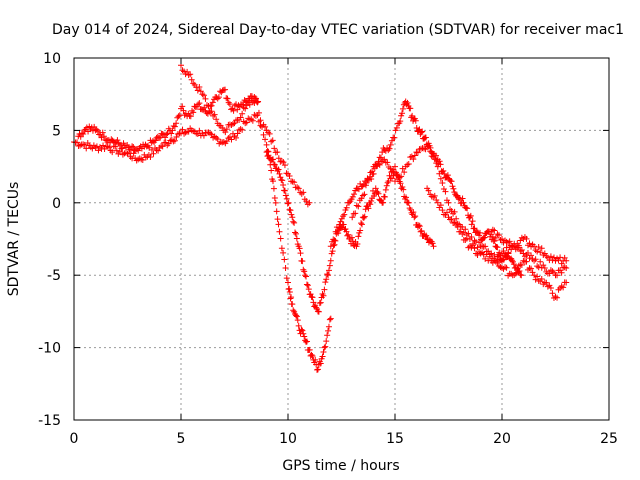 This screenshot has width=640, height=480. I want to click on y-tick-label: 10, so click(52, 59).